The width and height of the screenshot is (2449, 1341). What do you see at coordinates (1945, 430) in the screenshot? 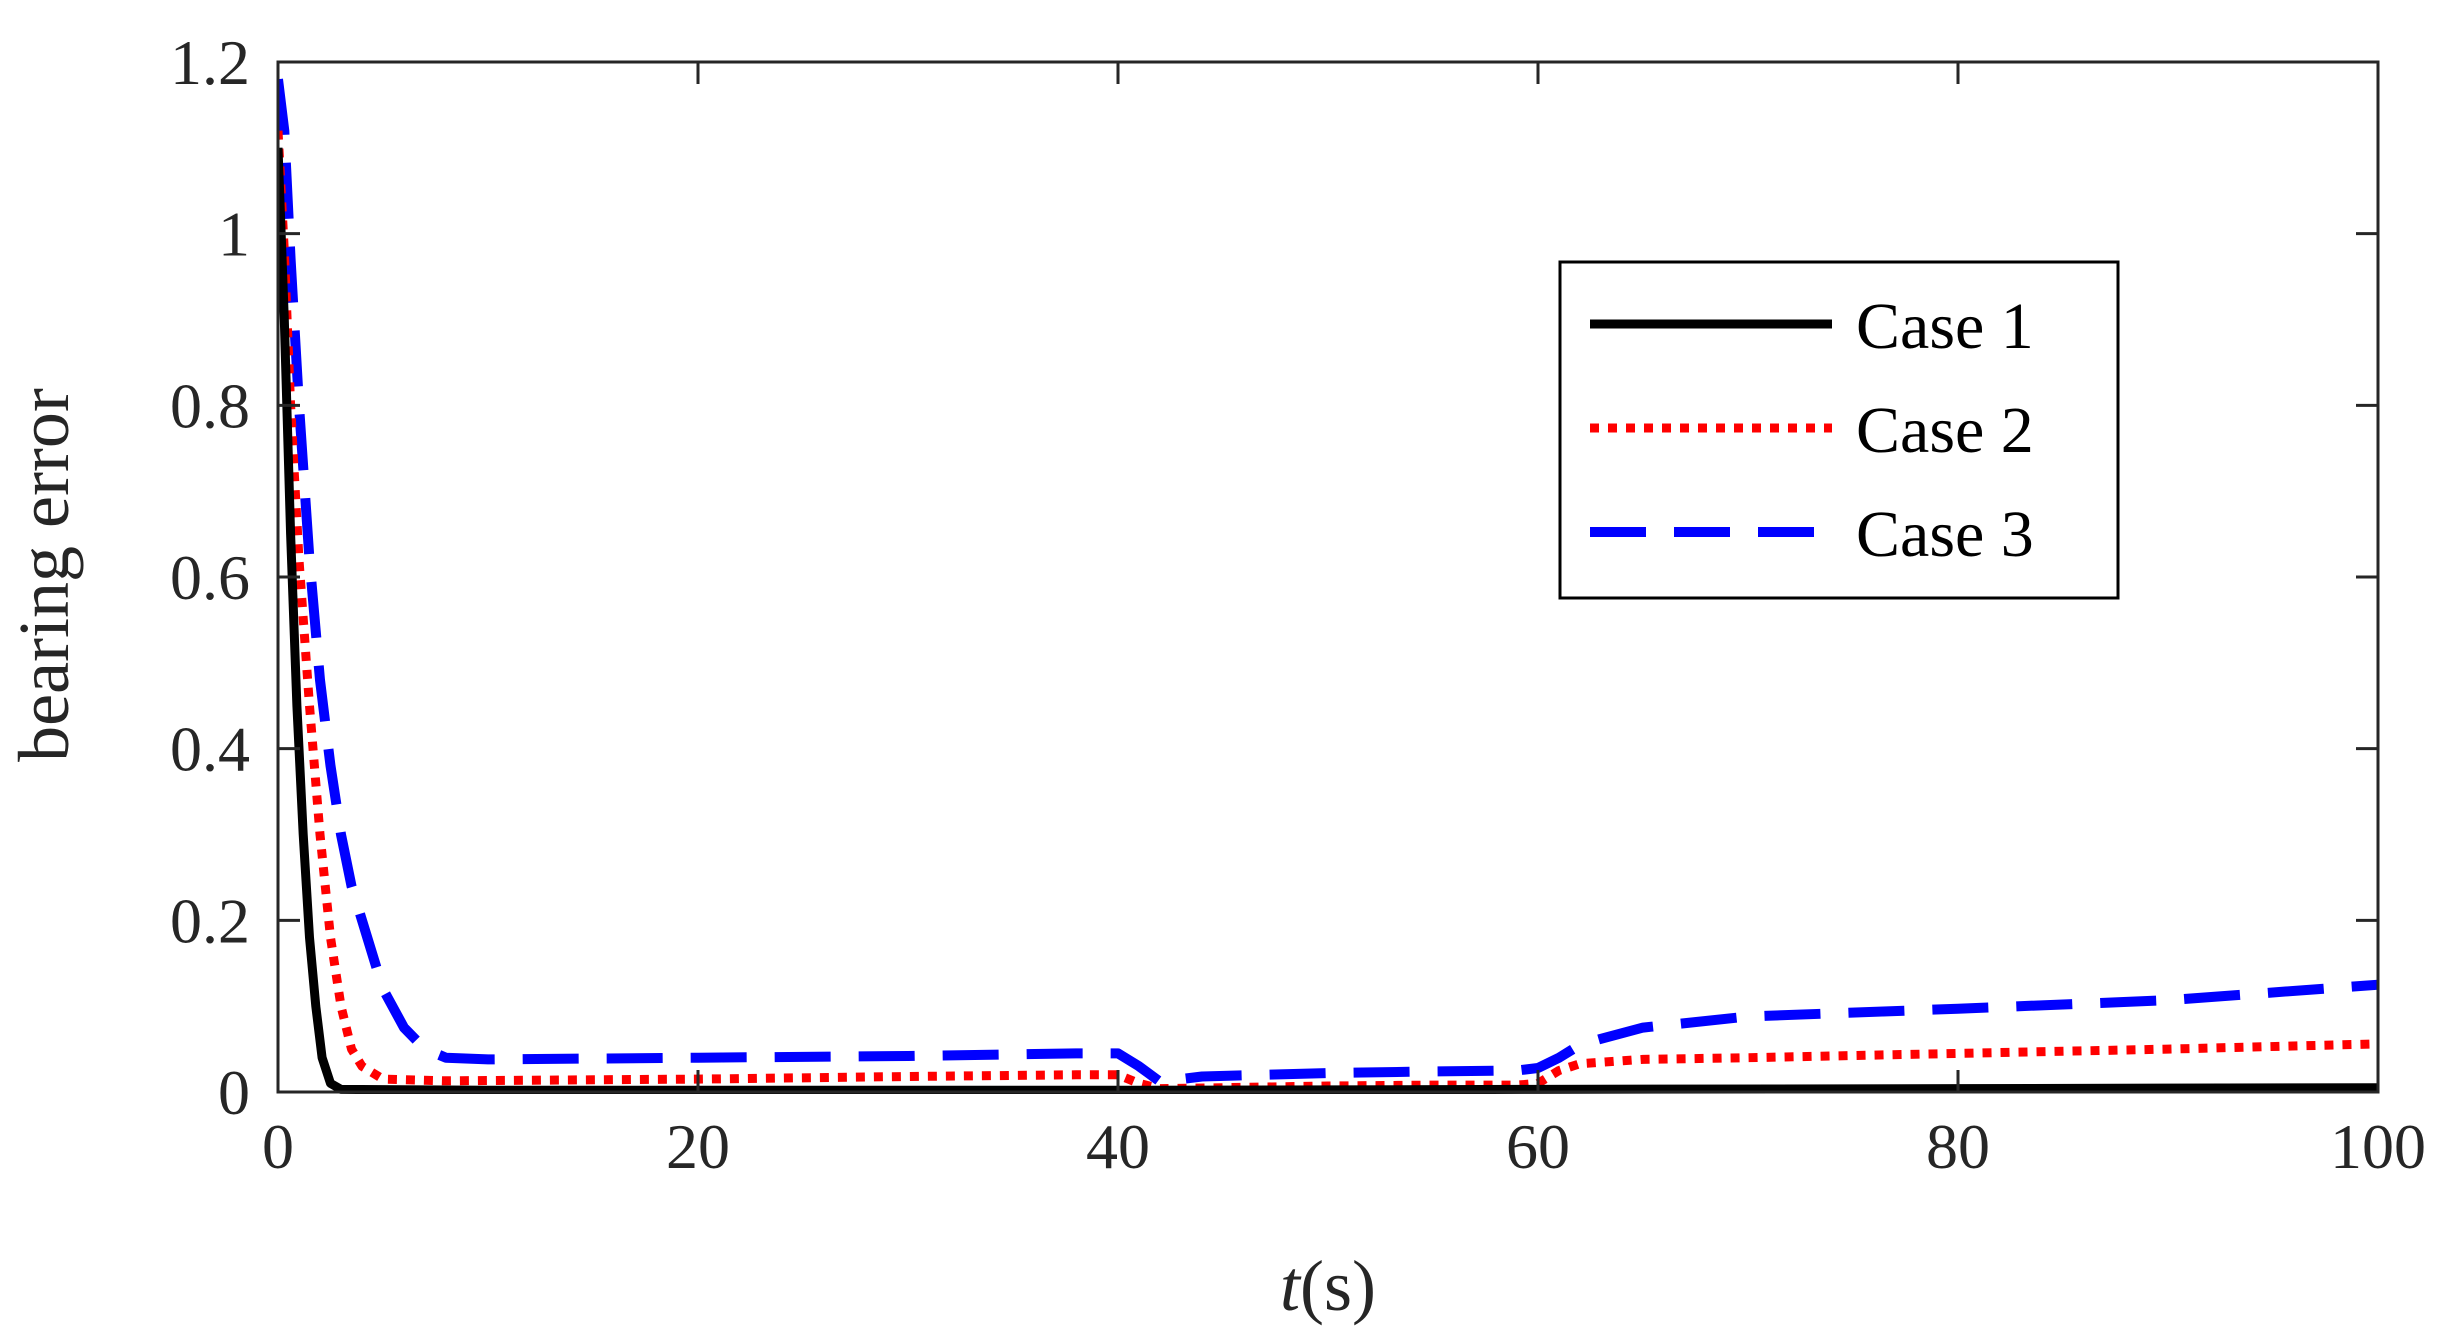
I see `legend-label-case-2: Case 2` at bounding box center [1945, 430].